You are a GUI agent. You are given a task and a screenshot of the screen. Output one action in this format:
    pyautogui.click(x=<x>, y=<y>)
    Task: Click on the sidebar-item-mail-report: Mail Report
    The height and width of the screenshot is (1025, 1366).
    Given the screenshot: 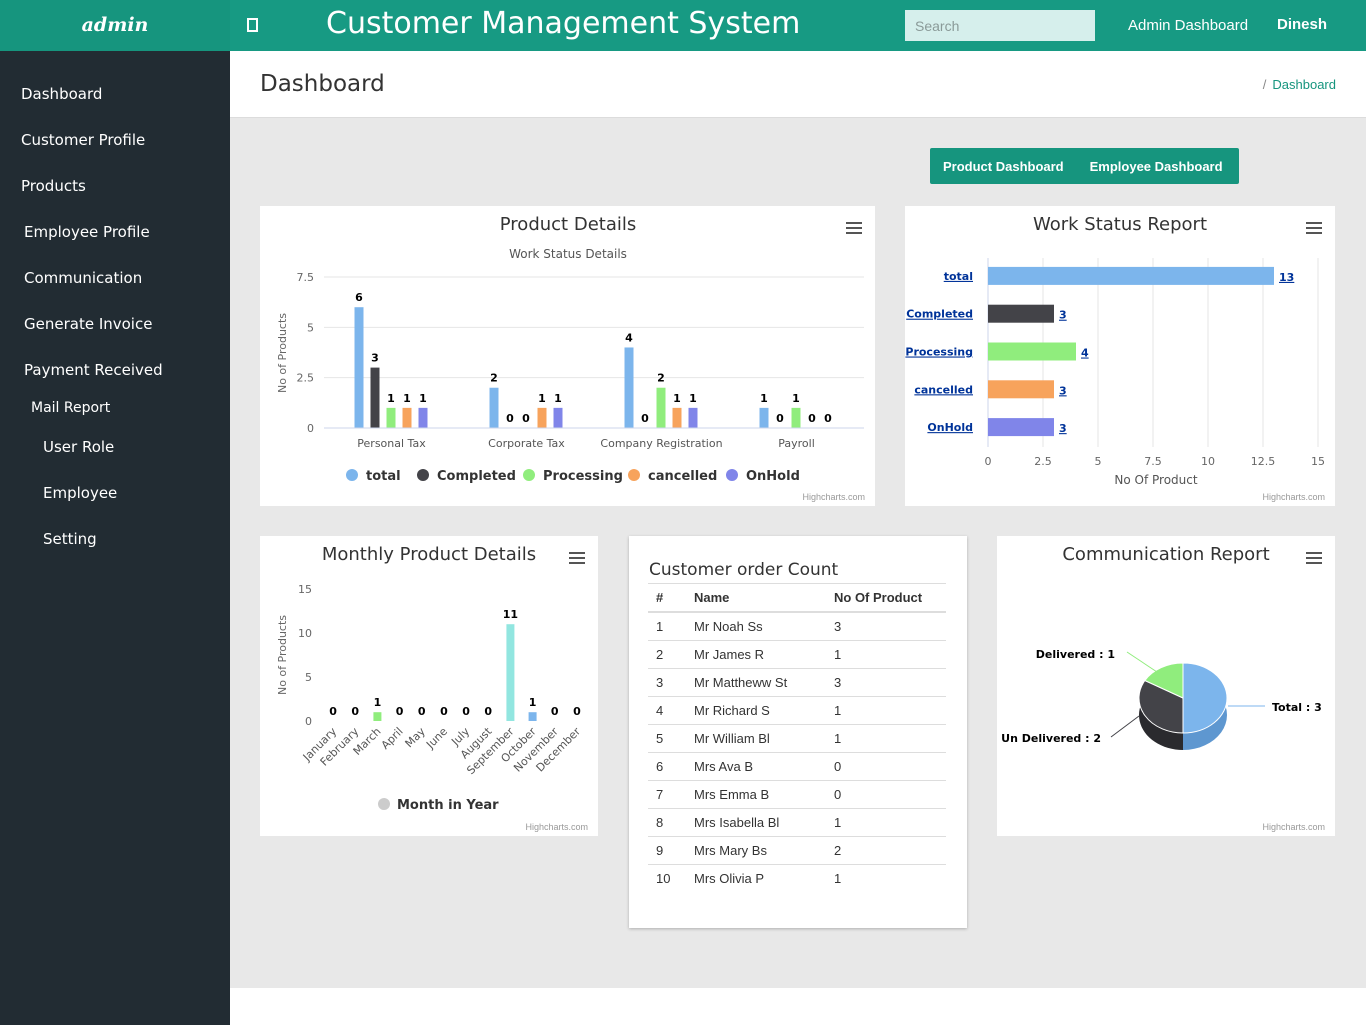 What is the action you would take?
    pyautogui.click(x=71, y=408)
    